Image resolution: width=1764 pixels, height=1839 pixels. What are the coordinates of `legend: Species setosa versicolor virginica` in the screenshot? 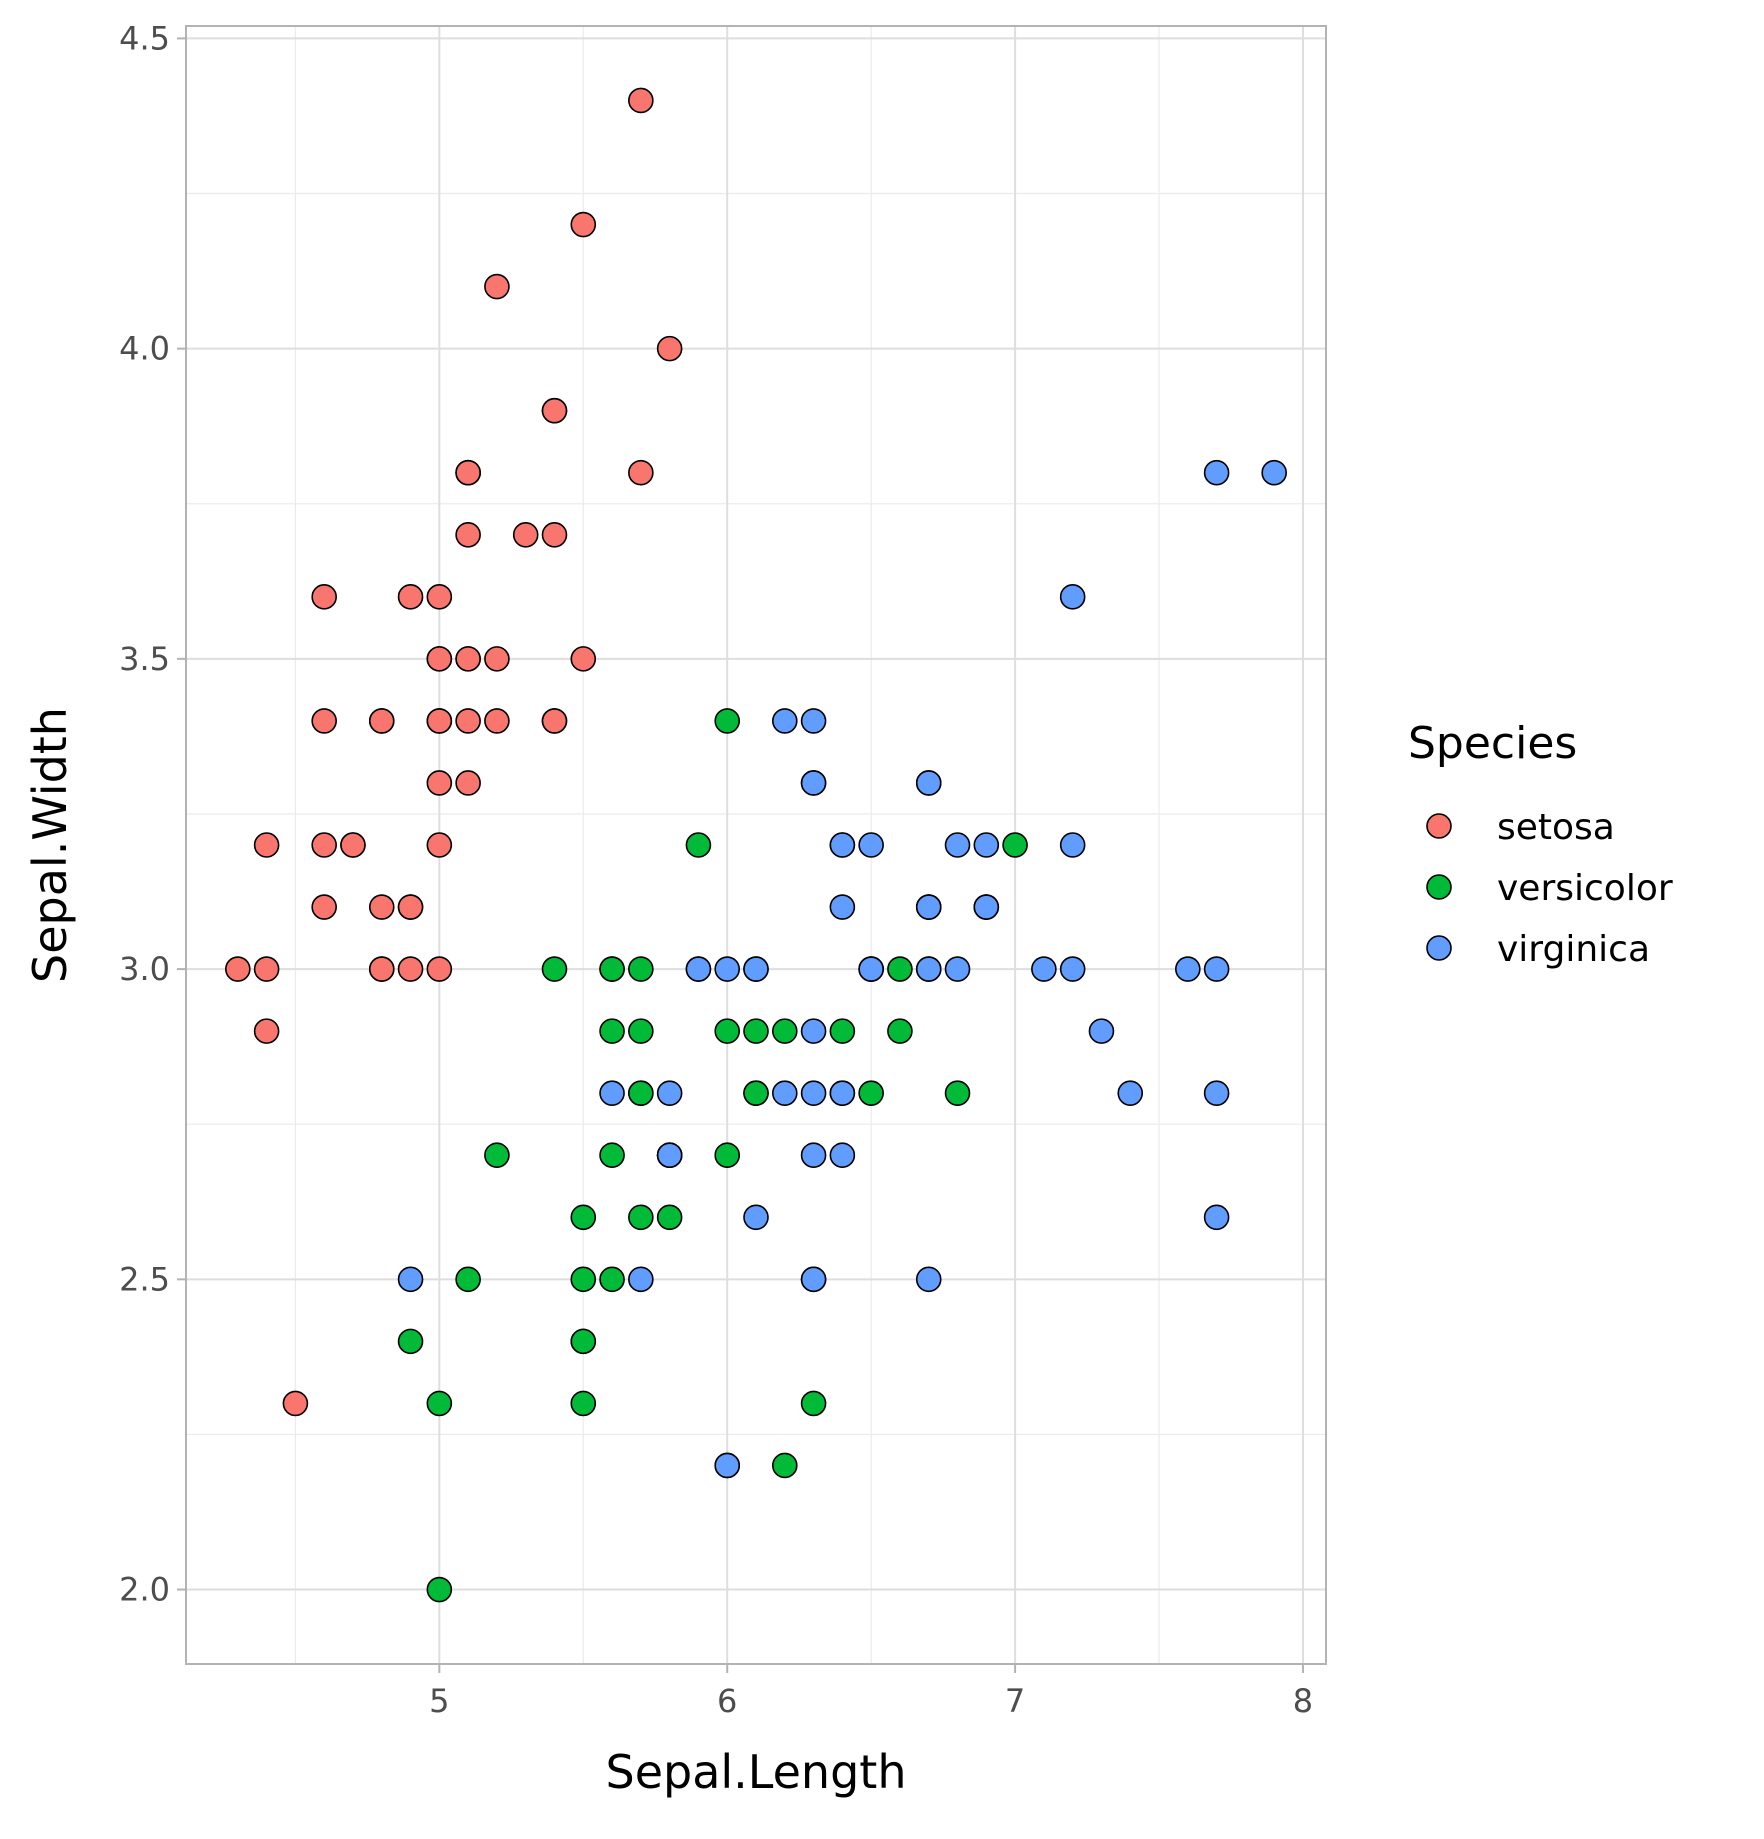 It's located at (1540, 844).